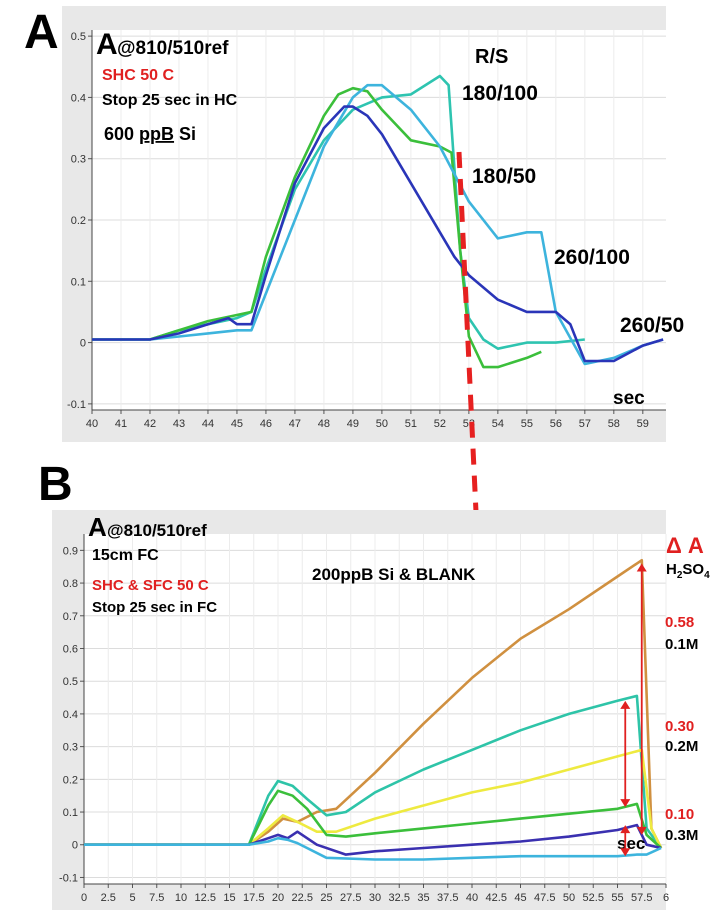 The width and height of the screenshot is (720, 921). What do you see at coordinates (447, 898) in the screenshot?
I see `x-tick-label: 37.5` at bounding box center [447, 898].